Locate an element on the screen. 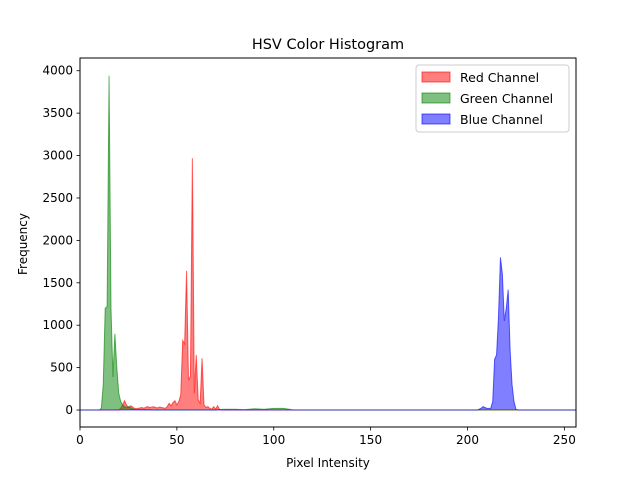 Image resolution: width=640 pixels, height=480 pixels. x-tick-label: 200 is located at coordinates (467, 440).